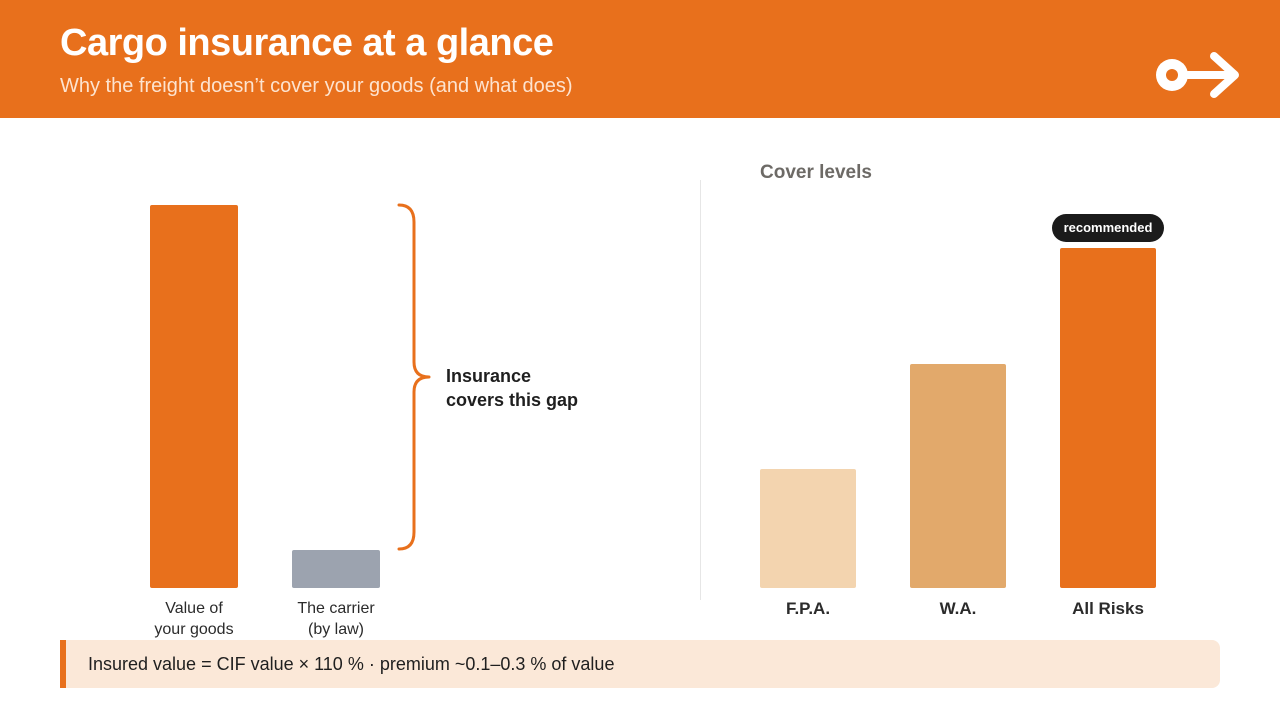 Image resolution: width=1280 pixels, height=720 pixels. What do you see at coordinates (958, 608) in the screenshot?
I see `x-label-wa: W.A.` at bounding box center [958, 608].